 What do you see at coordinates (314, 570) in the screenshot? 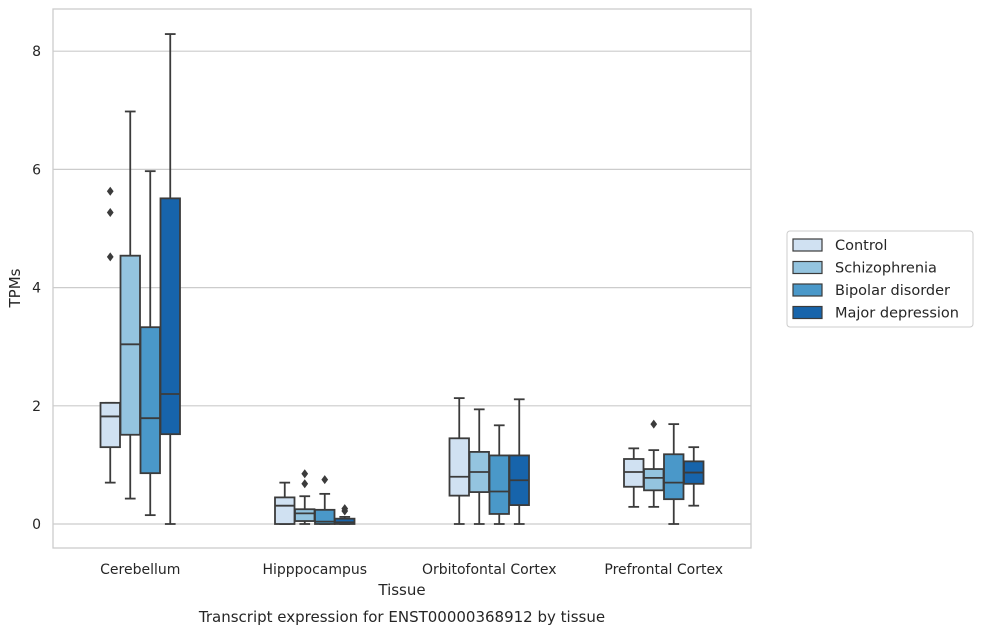
I see `x-tick-label: Hipppocampus` at bounding box center [314, 570].